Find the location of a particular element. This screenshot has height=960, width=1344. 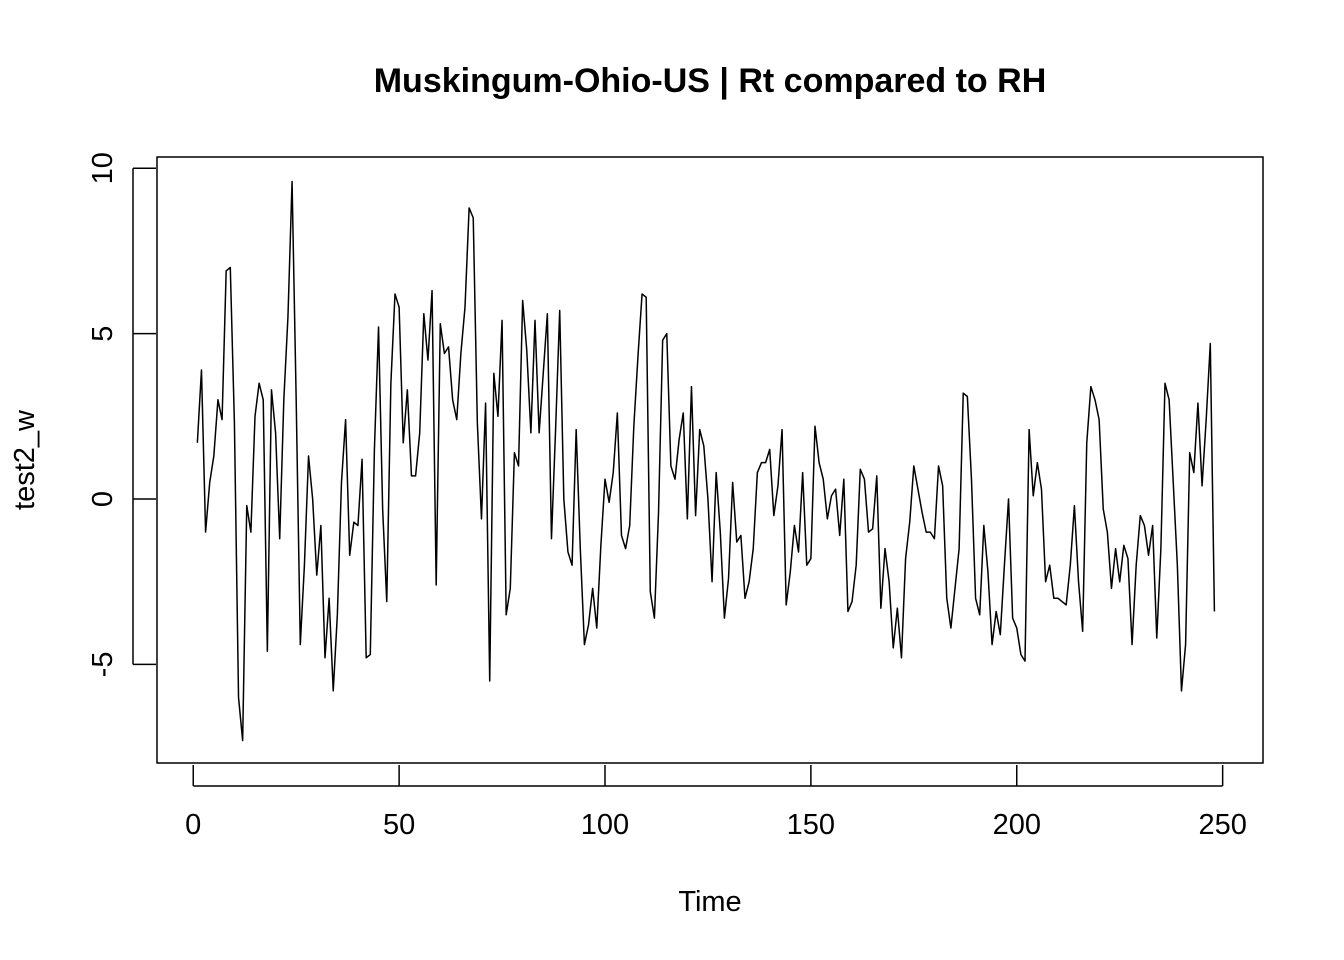

x-tick-label: 0 is located at coordinates (193, 825).